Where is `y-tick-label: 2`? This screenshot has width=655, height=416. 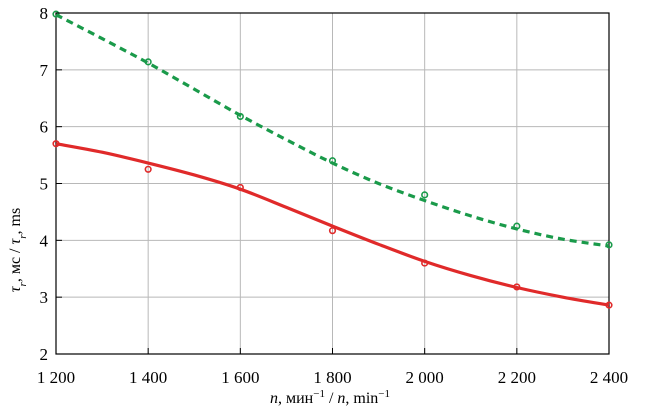
y-tick-label: 2 is located at coordinates (44, 354).